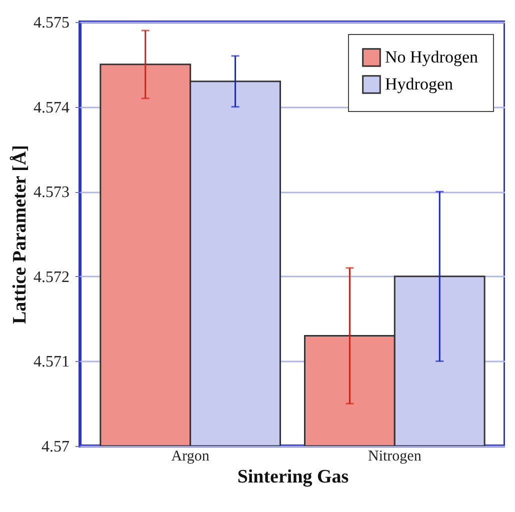  Describe the element at coordinates (52, 23) in the screenshot. I see `y-tick-label: 4.575` at that location.